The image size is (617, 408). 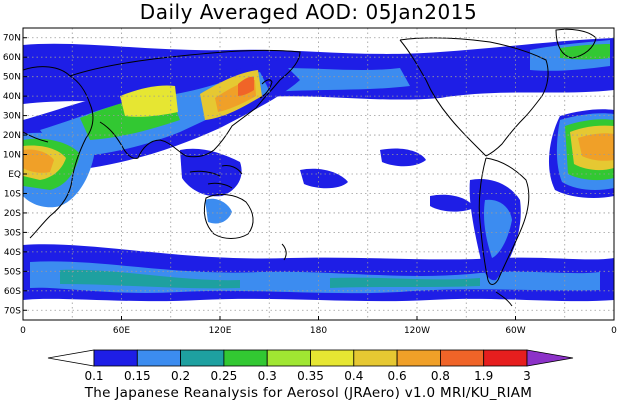 What do you see at coordinates (596, 147) in the screenshot?
I see `aod-tropical-atlantic-orange` at bounding box center [596, 147].